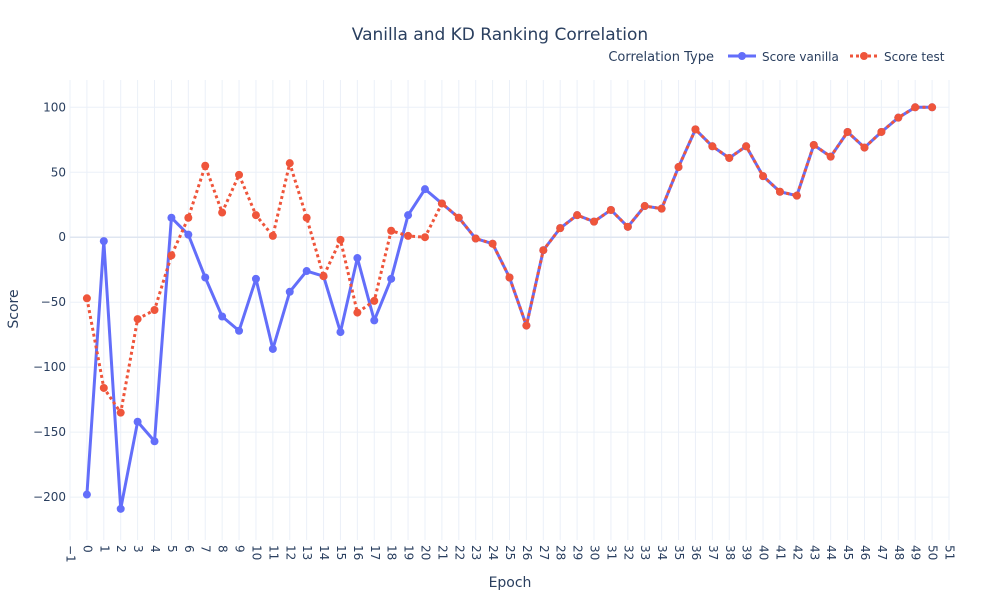  What do you see at coordinates (476, 552) in the screenshot?
I see `x-tick-label: 23` at bounding box center [476, 552].